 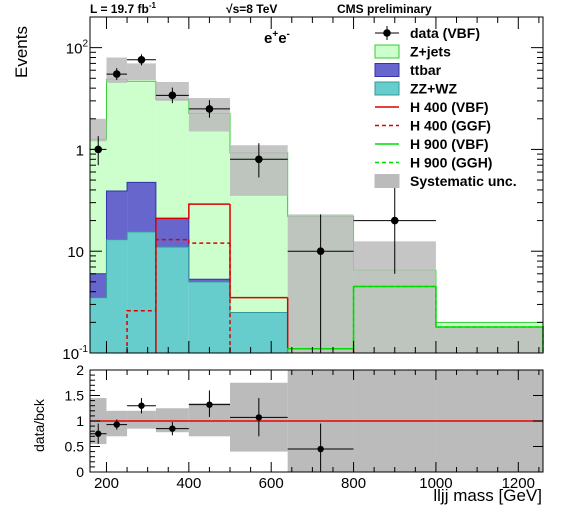 I want to click on x-tick-label: 1200, so click(x=518, y=483).